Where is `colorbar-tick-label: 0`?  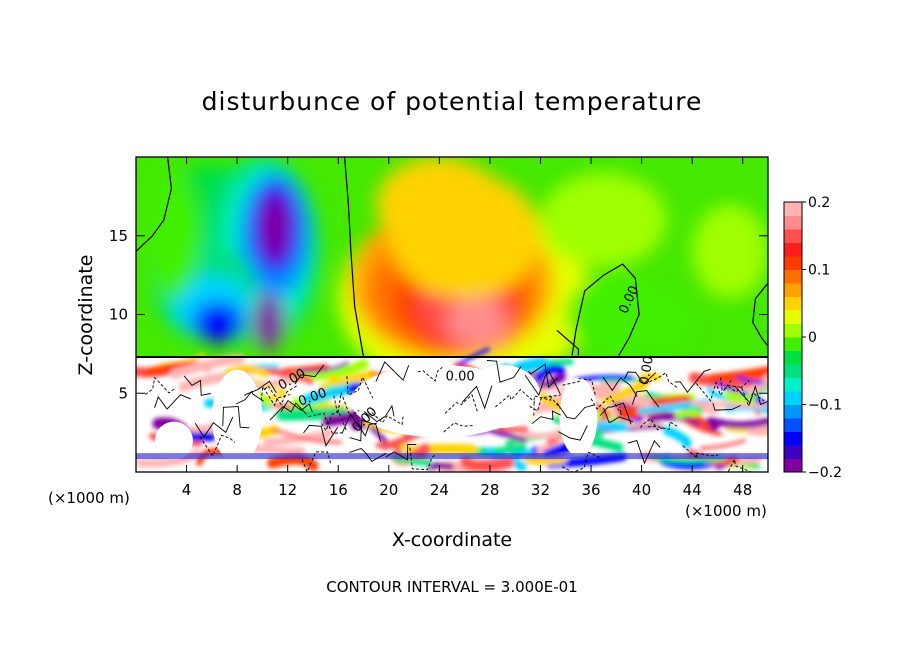
colorbar-tick-label: 0 is located at coordinates (812, 338).